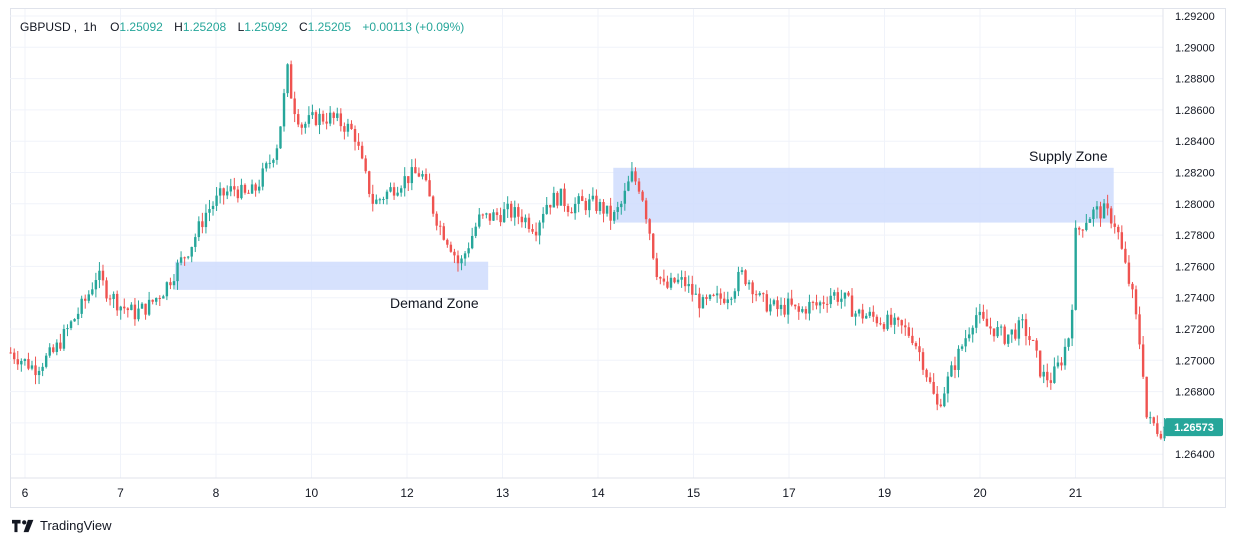 Image resolution: width=1237 pixels, height=546 pixels. Describe the element at coordinates (76, 525) in the screenshot. I see `brand-name: TradingView` at that location.